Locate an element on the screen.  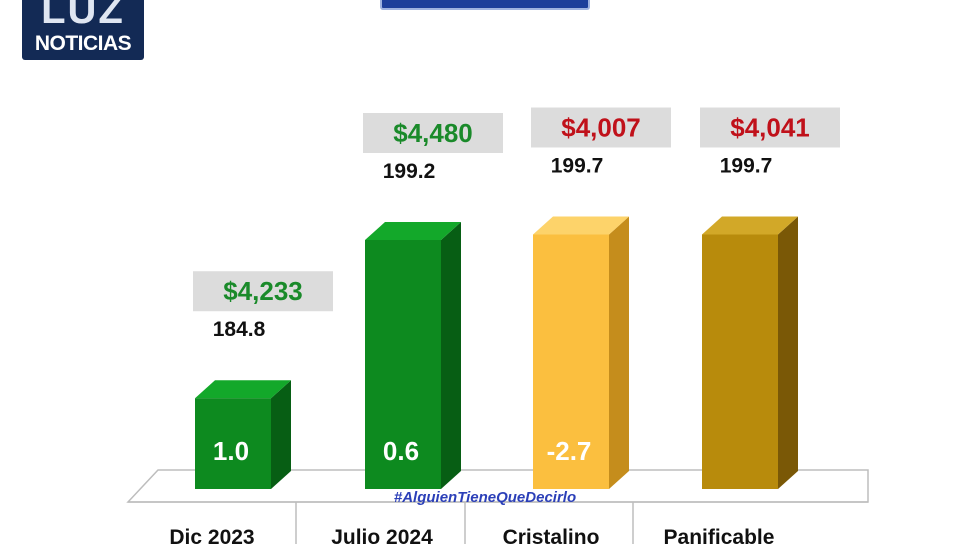
watermark-hashtag: #AlguienTieneQueDecirlo is located at coordinates (485, 497).